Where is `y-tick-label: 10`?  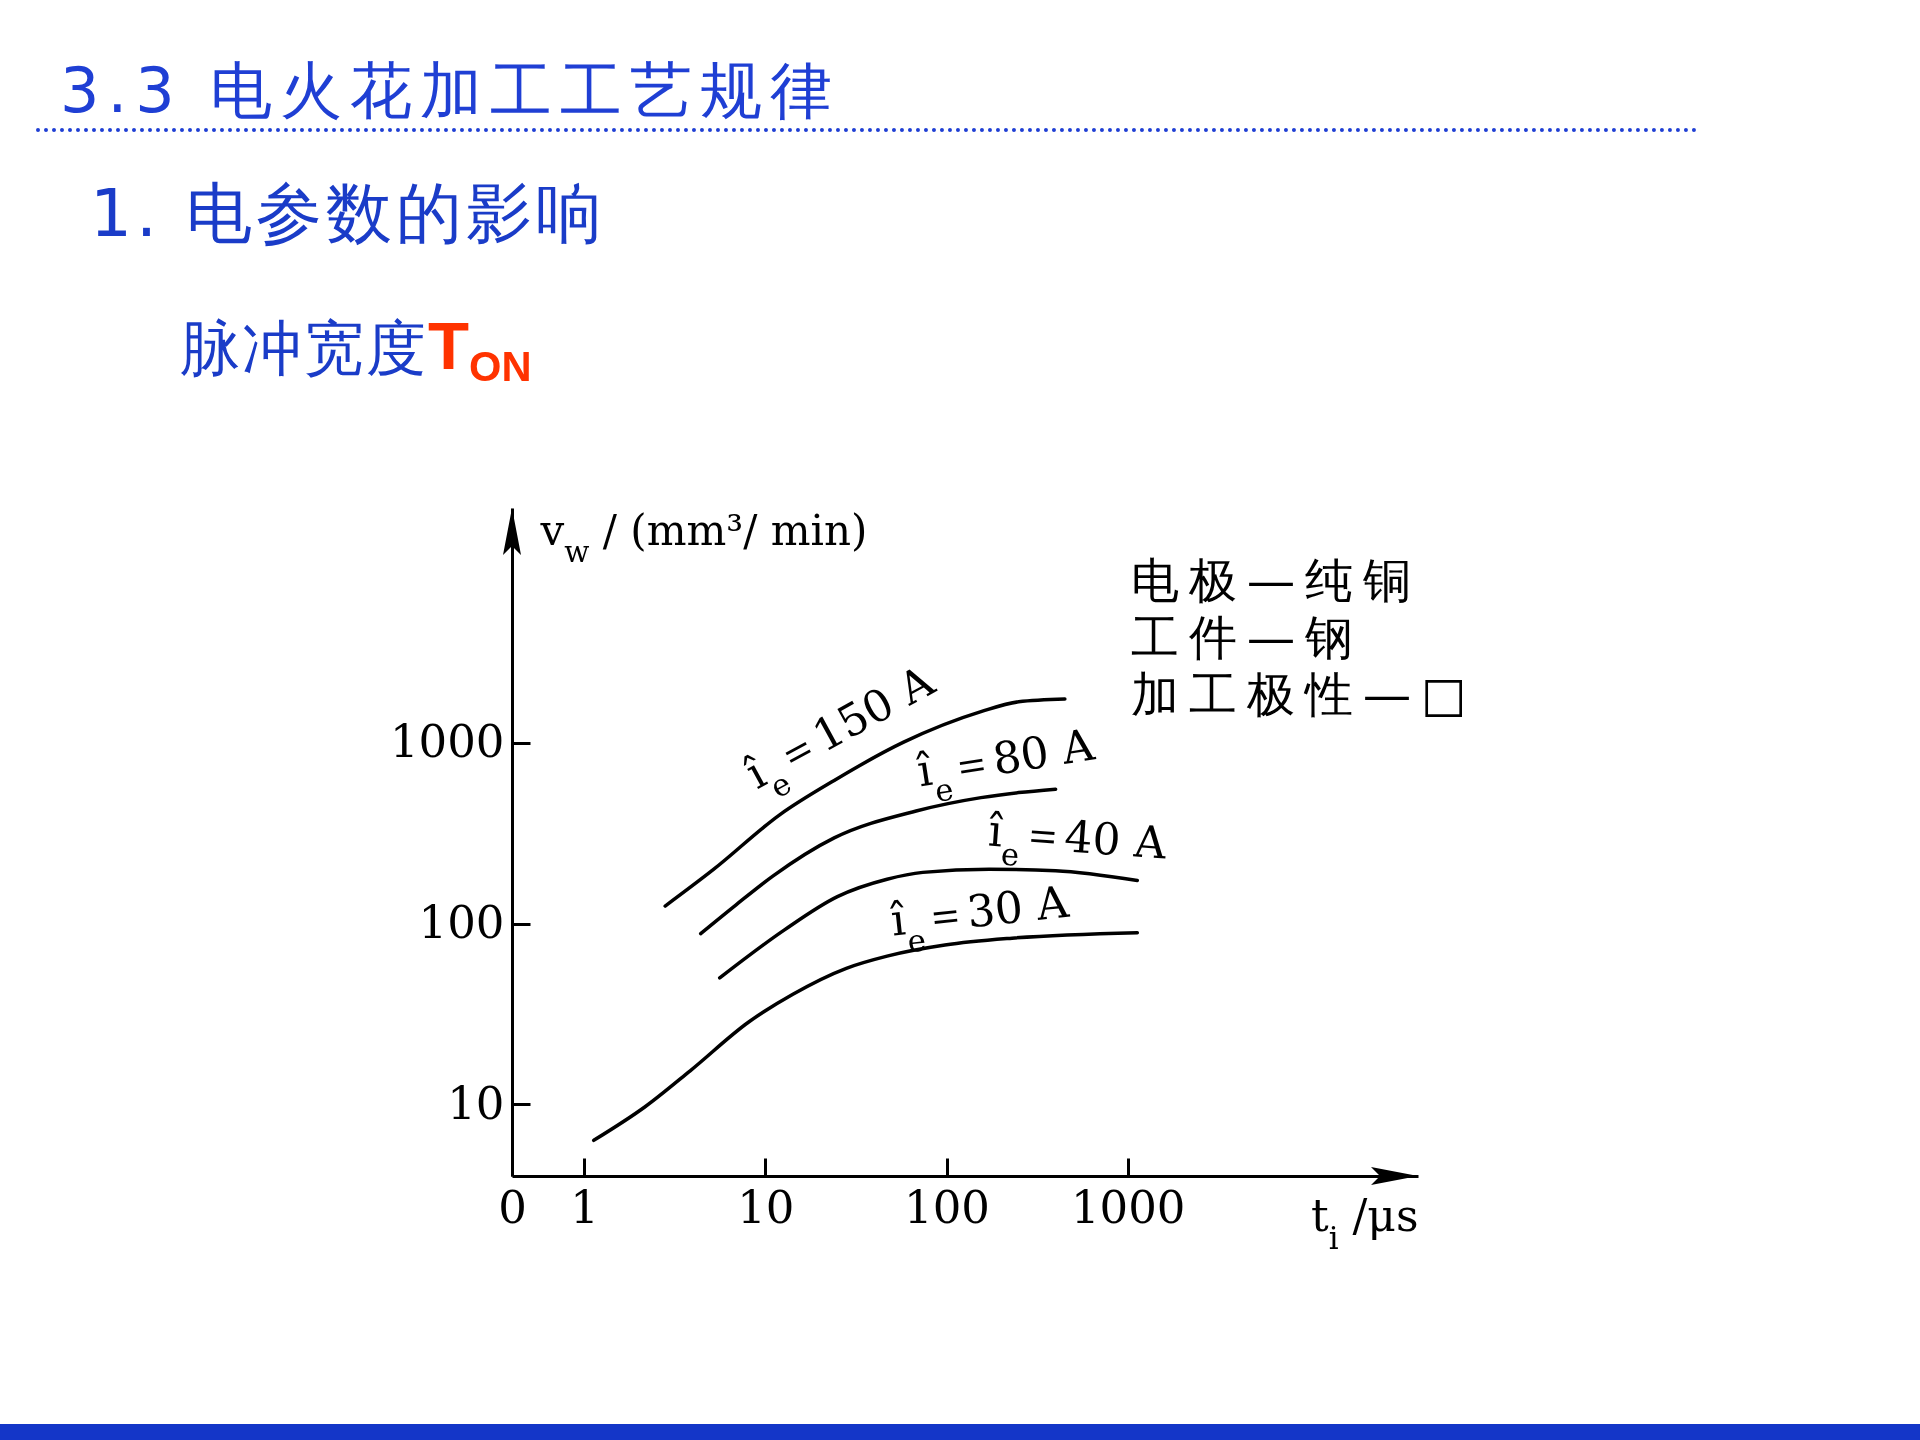
y-tick-label: 10 is located at coordinates (476, 1103).